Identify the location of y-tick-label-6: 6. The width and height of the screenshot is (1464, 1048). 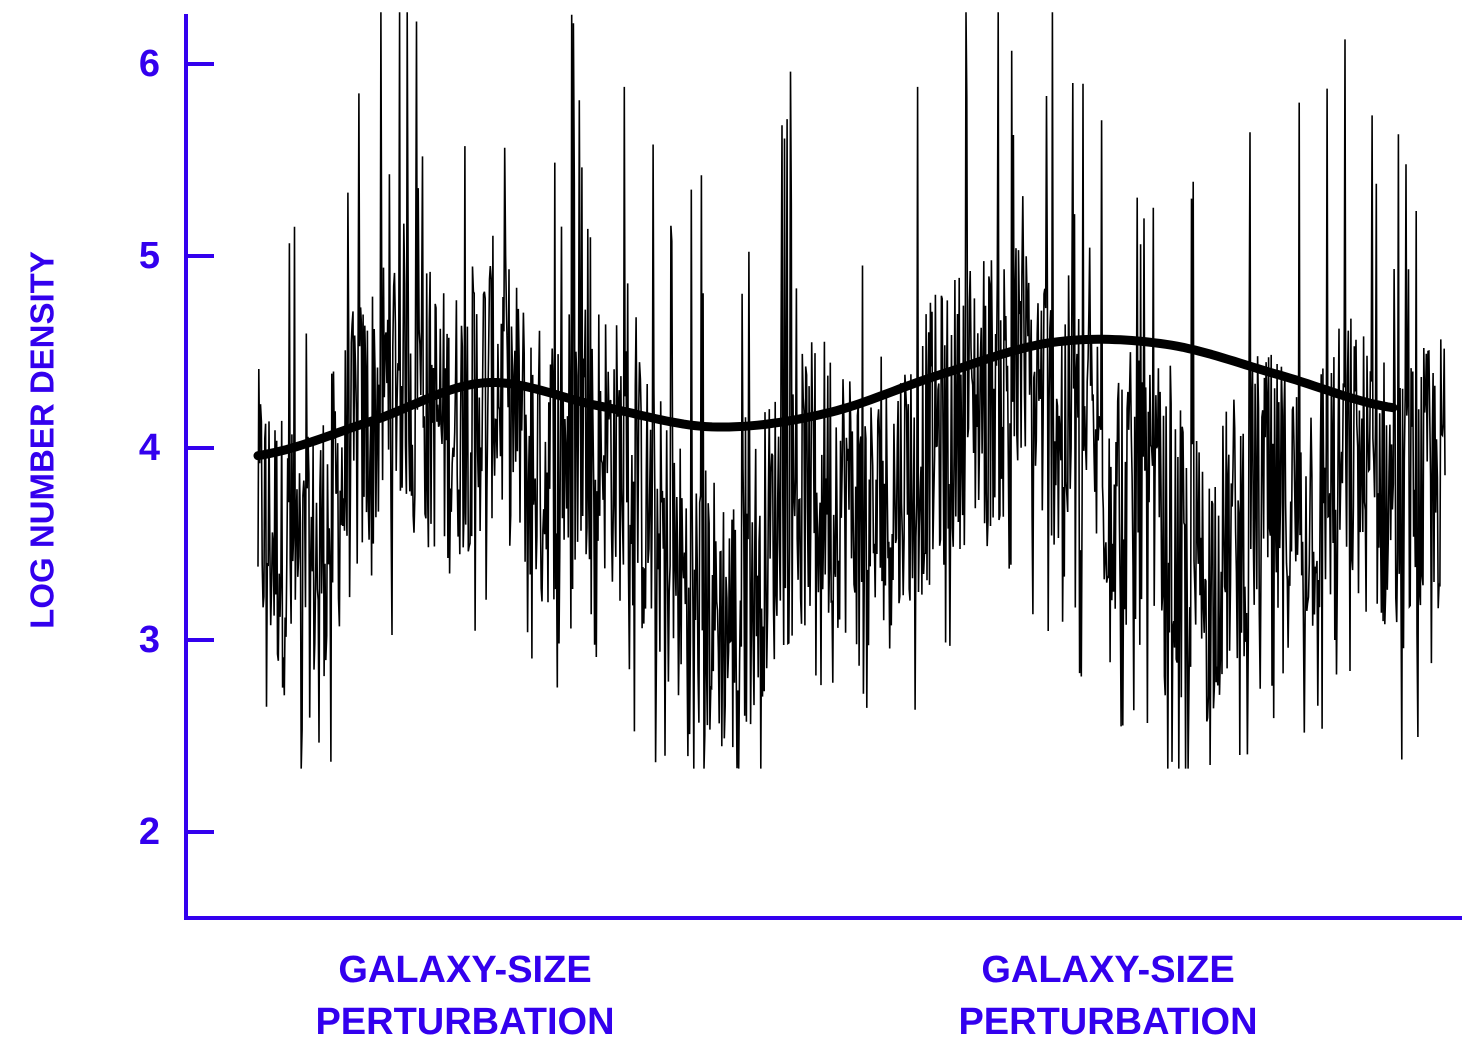
(149, 64).